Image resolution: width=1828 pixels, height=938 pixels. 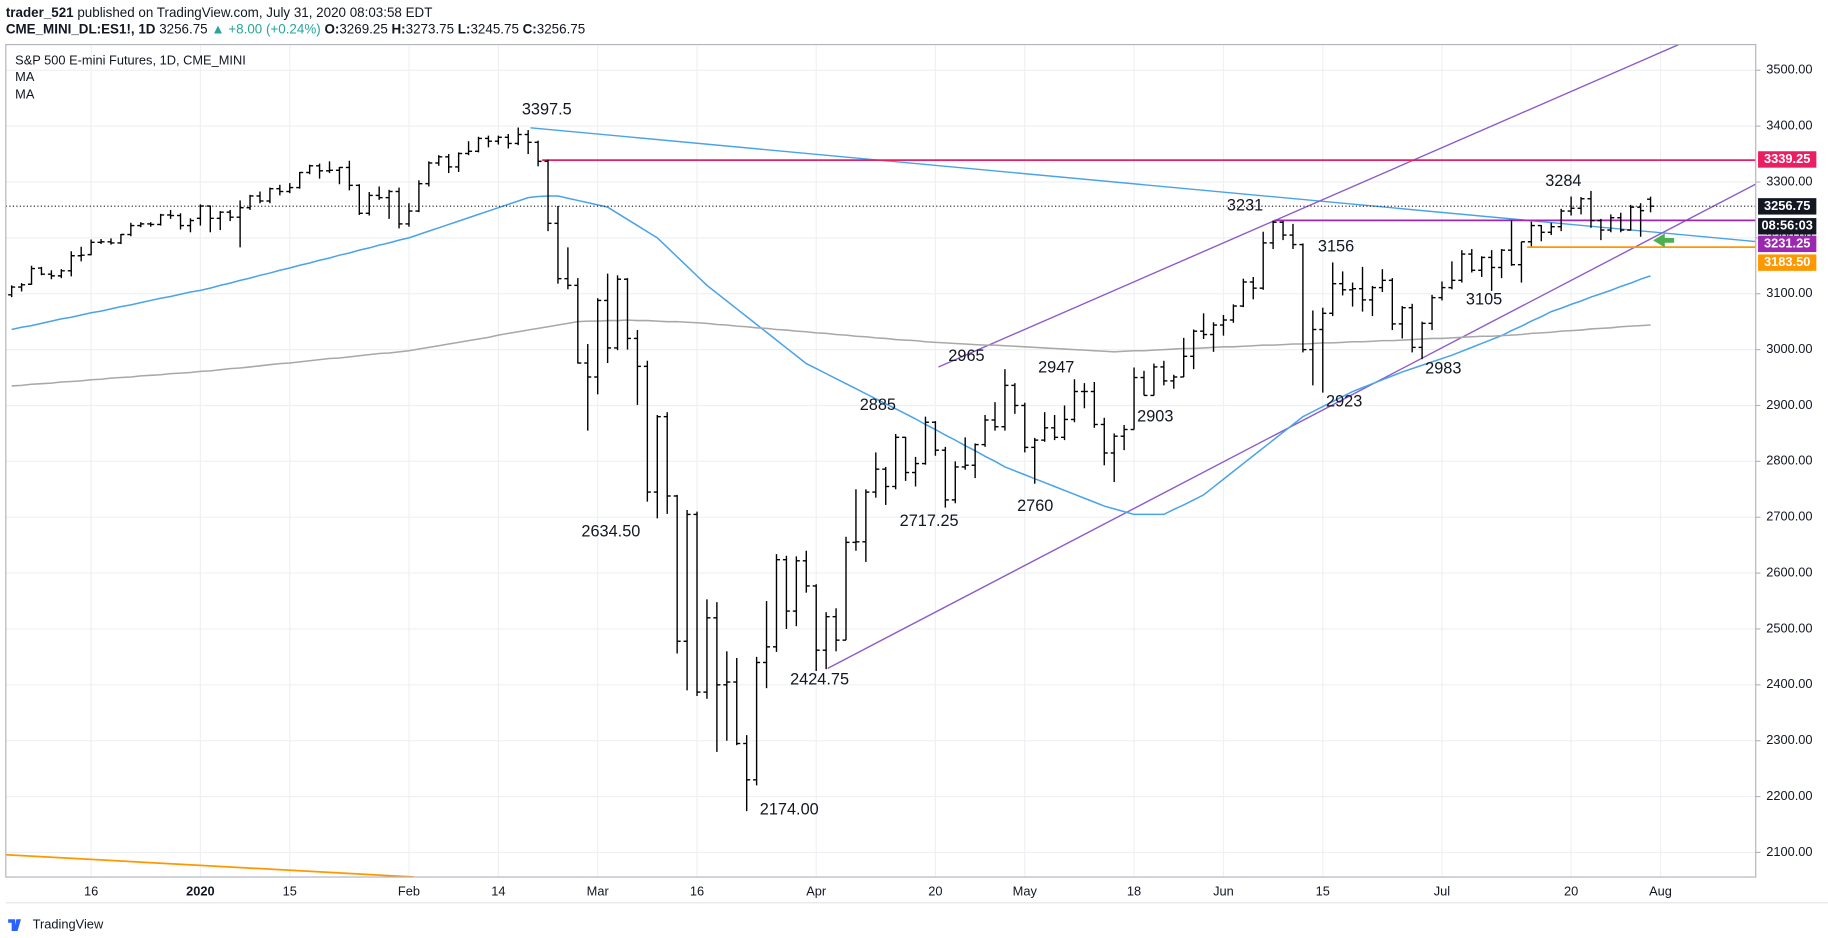 I want to click on ma-line, so click(x=831, y=353).